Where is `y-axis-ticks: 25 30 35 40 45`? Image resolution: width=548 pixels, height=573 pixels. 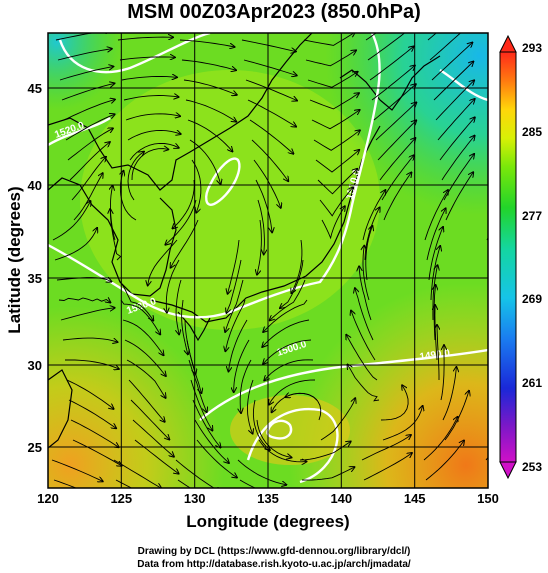 y-axis-ticks: 25 30 35 40 45 is located at coordinates (35, 268).